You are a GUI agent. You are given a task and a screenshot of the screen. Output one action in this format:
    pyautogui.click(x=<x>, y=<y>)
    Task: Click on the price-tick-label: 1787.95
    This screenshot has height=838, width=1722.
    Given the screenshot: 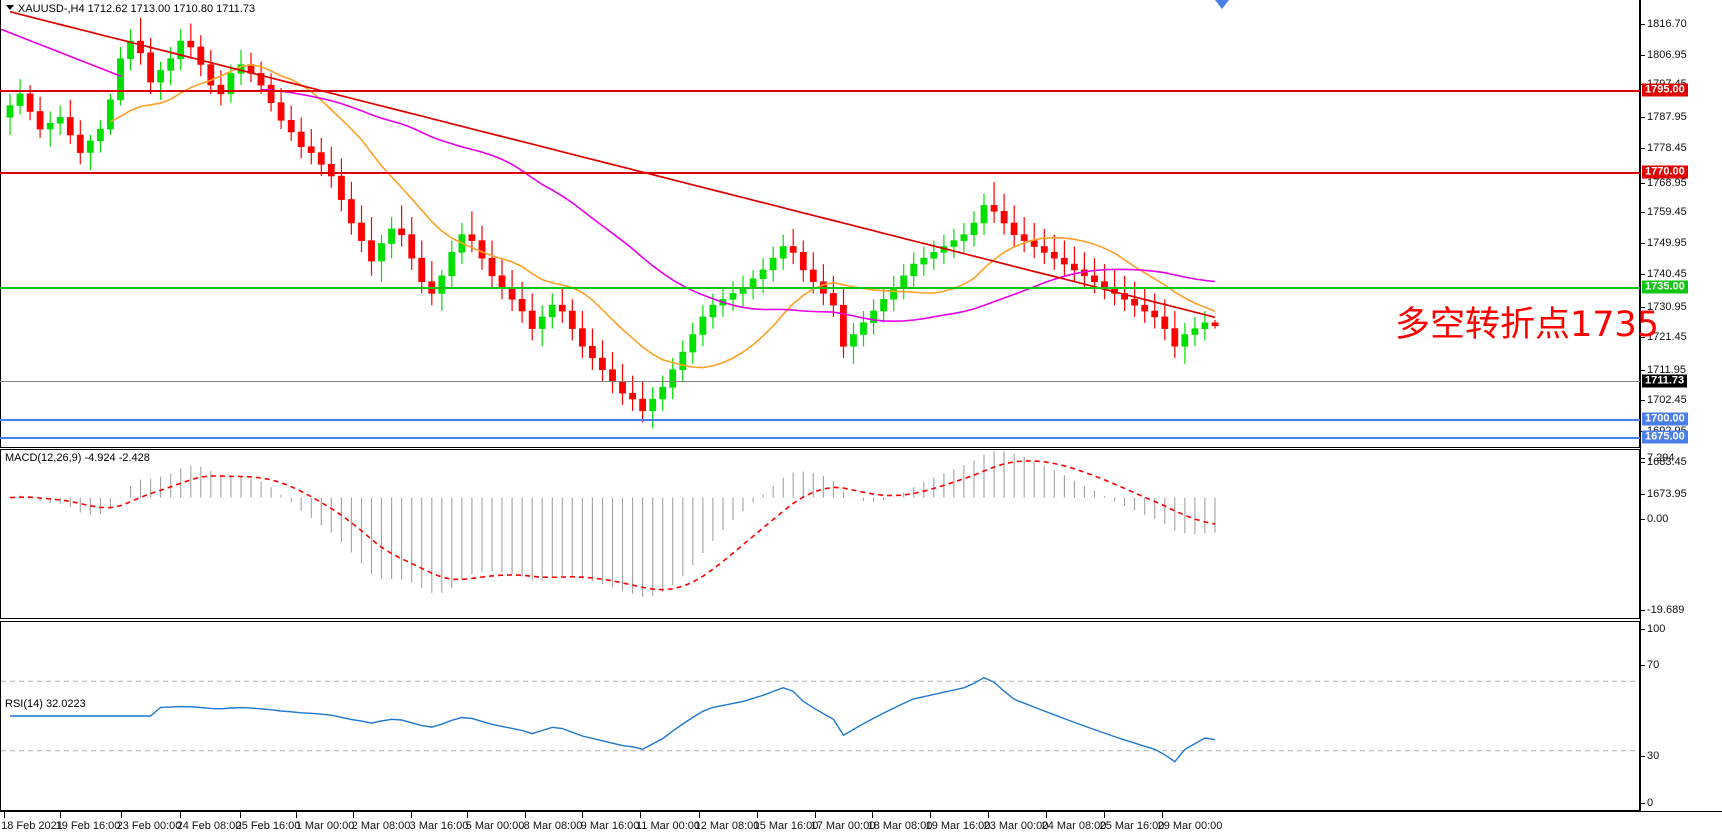 What is the action you would take?
    pyautogui.click(x=1667, y=117)
    